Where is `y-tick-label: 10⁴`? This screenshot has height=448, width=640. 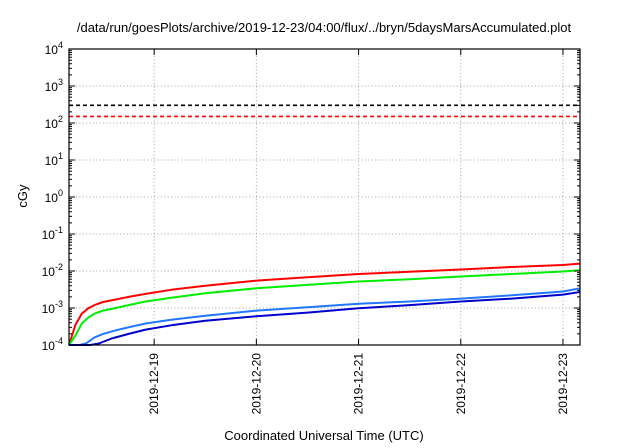 y-tick-label: 10⁴ is located at coordinates (54, 48).